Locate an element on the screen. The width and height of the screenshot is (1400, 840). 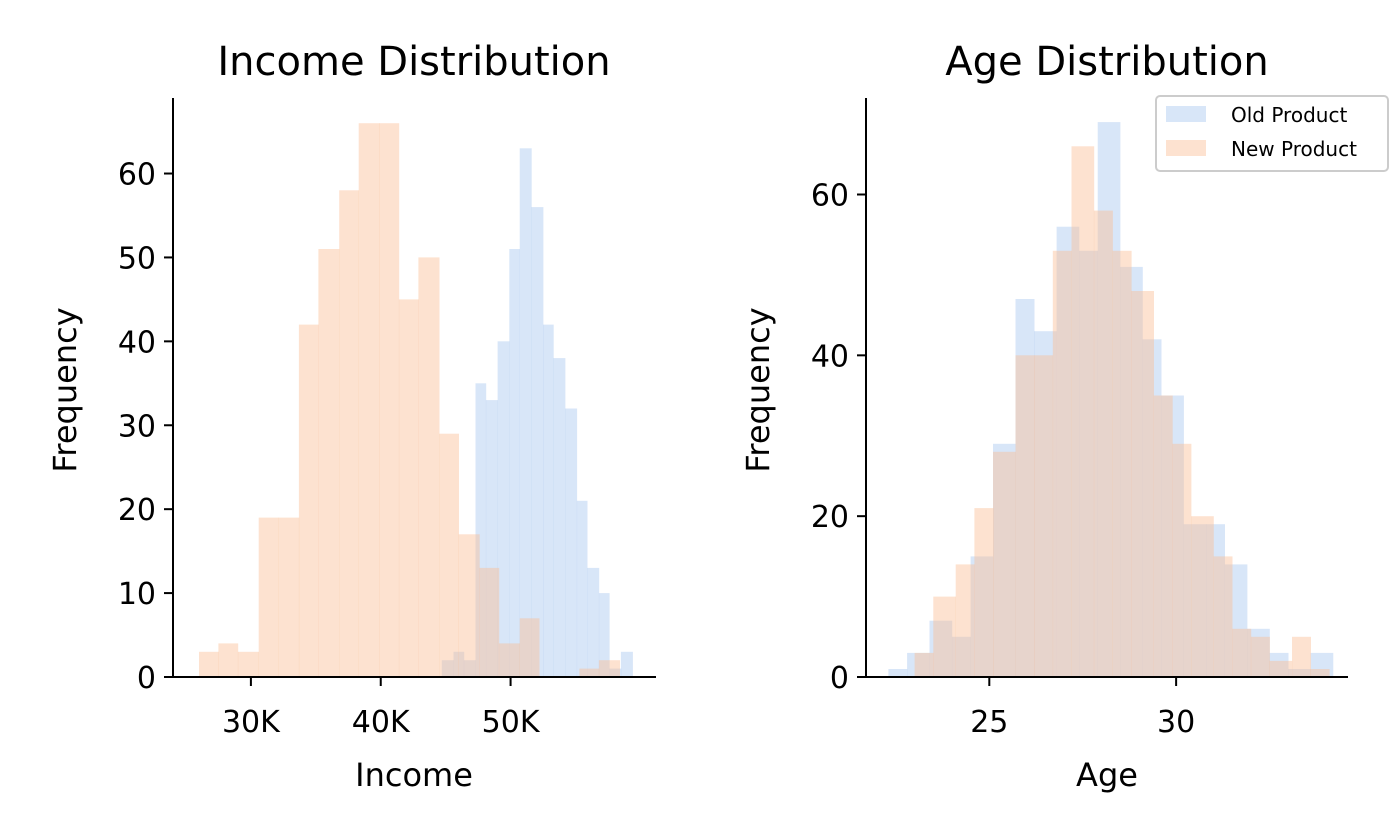
income-x-label: Income is located at coordinates (414, 775).